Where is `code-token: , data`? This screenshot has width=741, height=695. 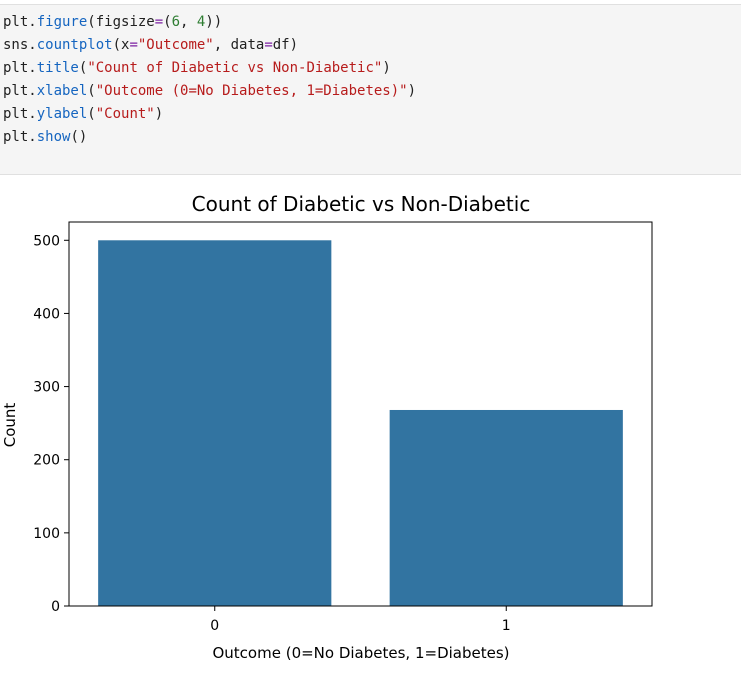 code-token: , data is located at coordinates (239, 45).